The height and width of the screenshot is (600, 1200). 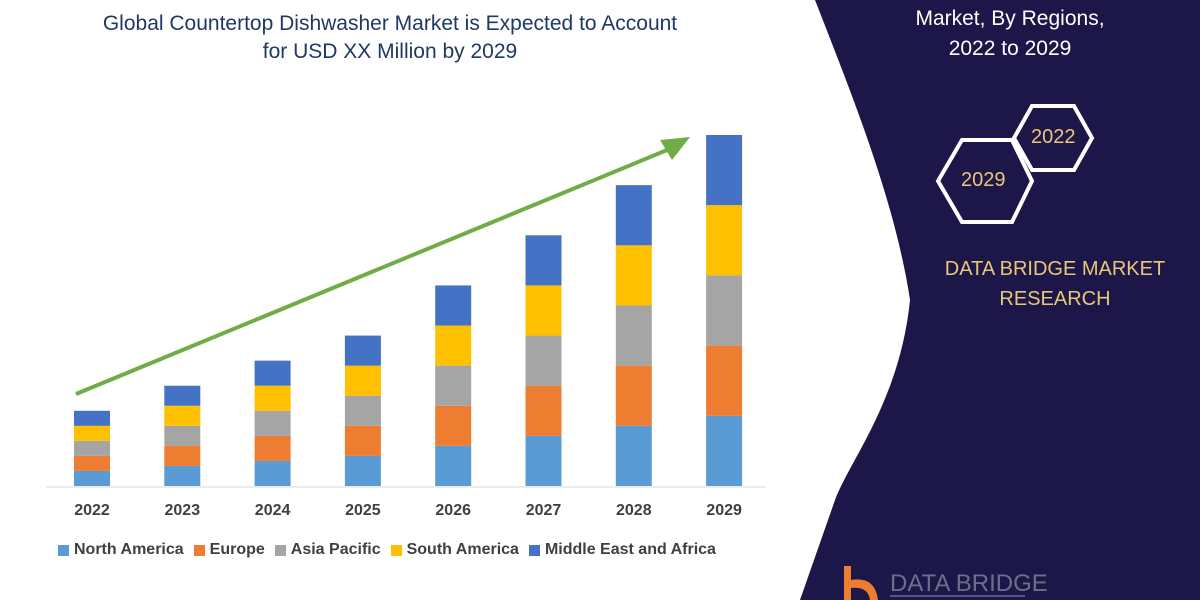 What do you see at coordinates (543, 410) in the screenshot?
I see `bar-2027-europe` at bounding box center [543, 410].